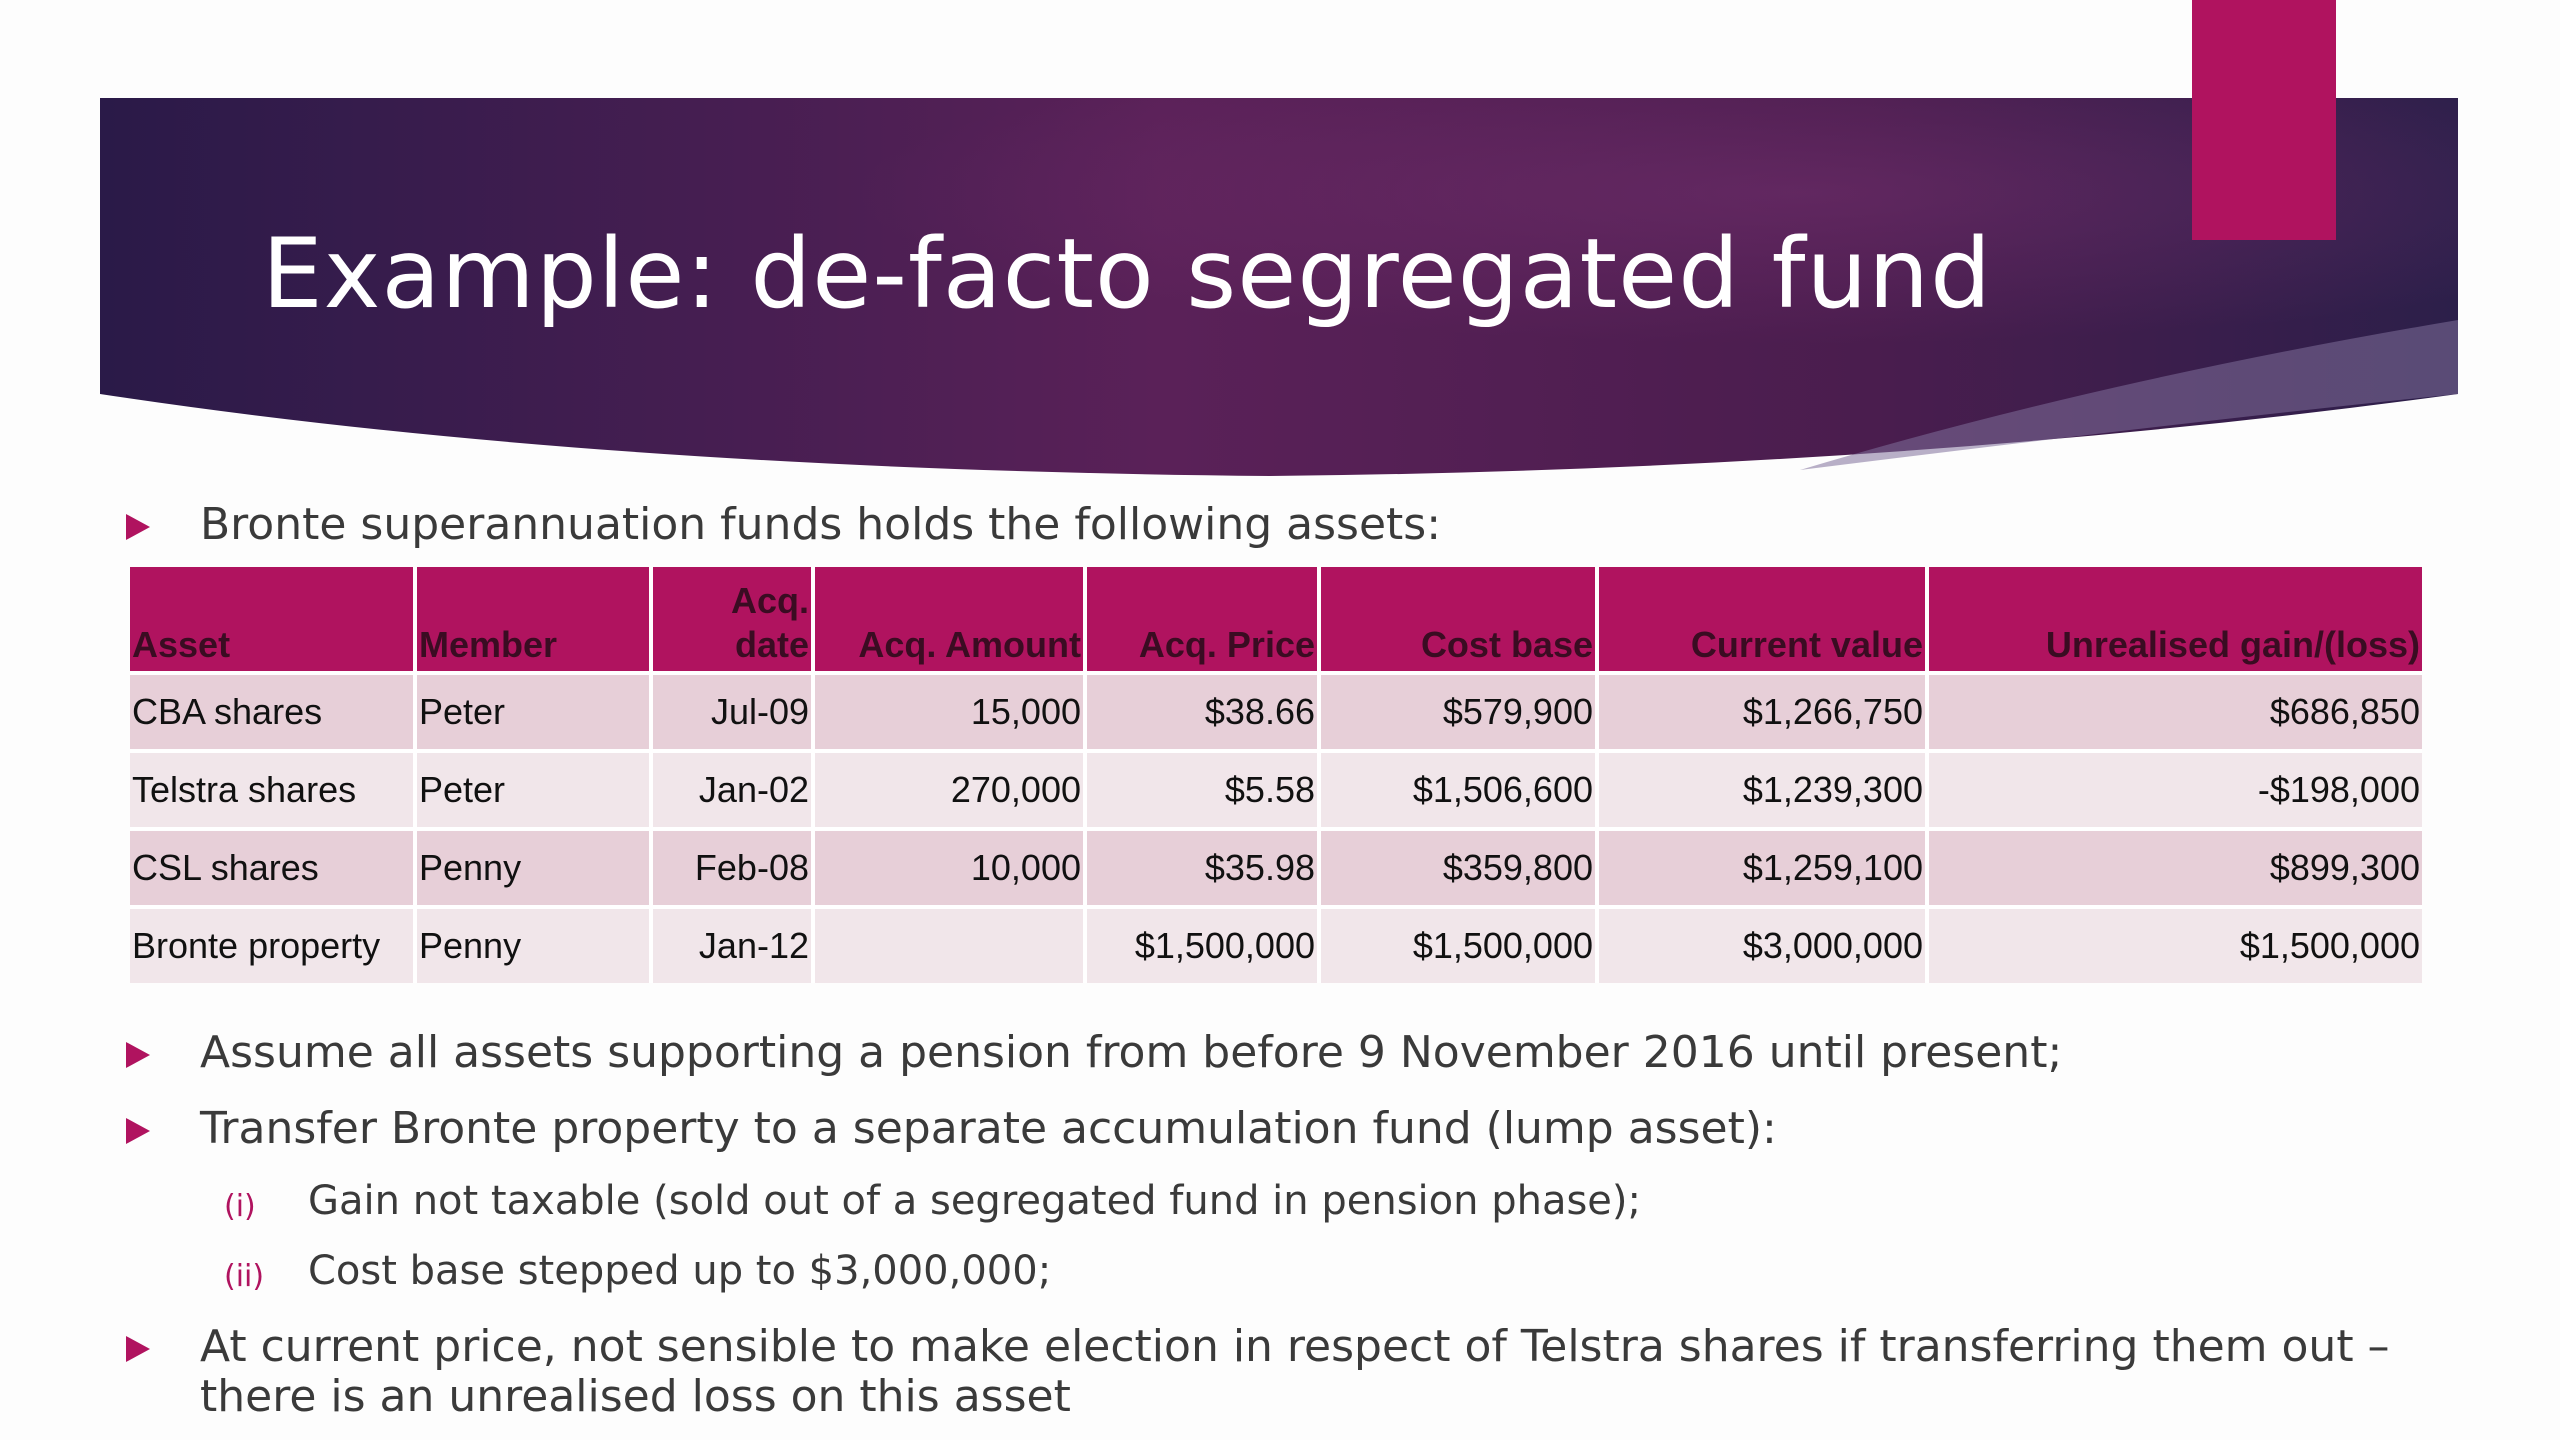 This screenshot has width=2560, height=1440. Describe the element at coordinates (950, 620) in the screenshot. I see `header-acq-amount: Acq. Amount` at that location.